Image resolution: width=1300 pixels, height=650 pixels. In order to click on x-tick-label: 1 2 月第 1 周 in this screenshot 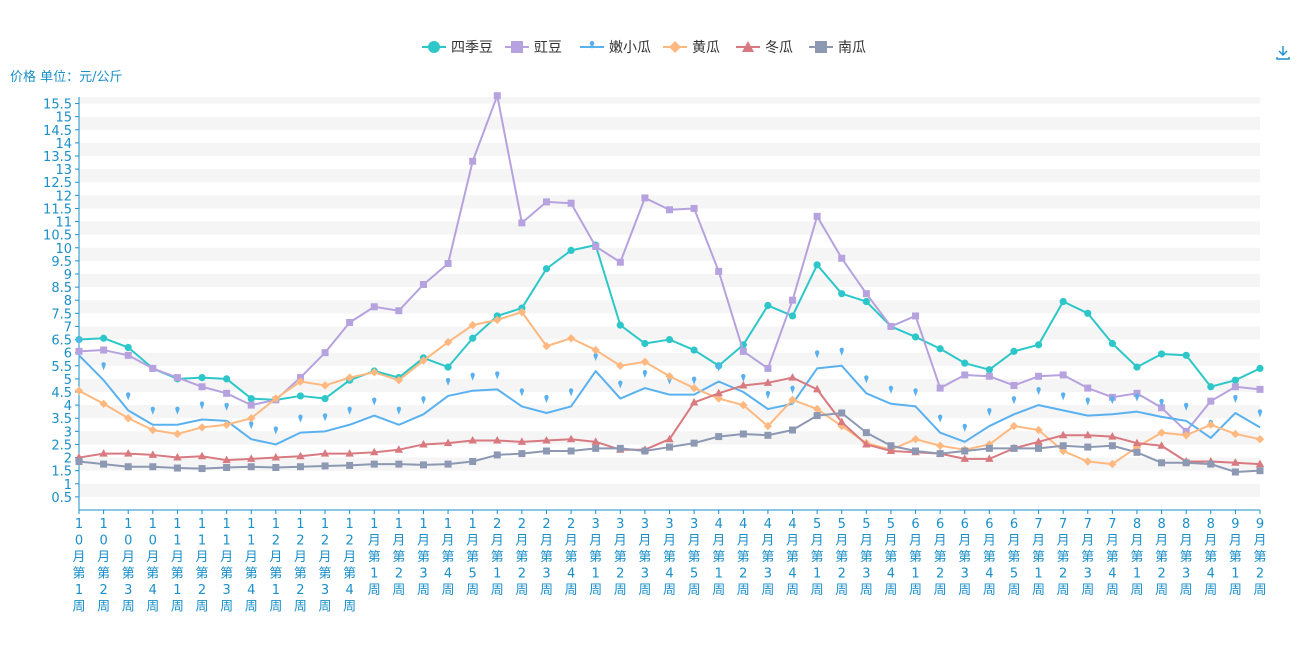, I will do `click(275, 566)`.